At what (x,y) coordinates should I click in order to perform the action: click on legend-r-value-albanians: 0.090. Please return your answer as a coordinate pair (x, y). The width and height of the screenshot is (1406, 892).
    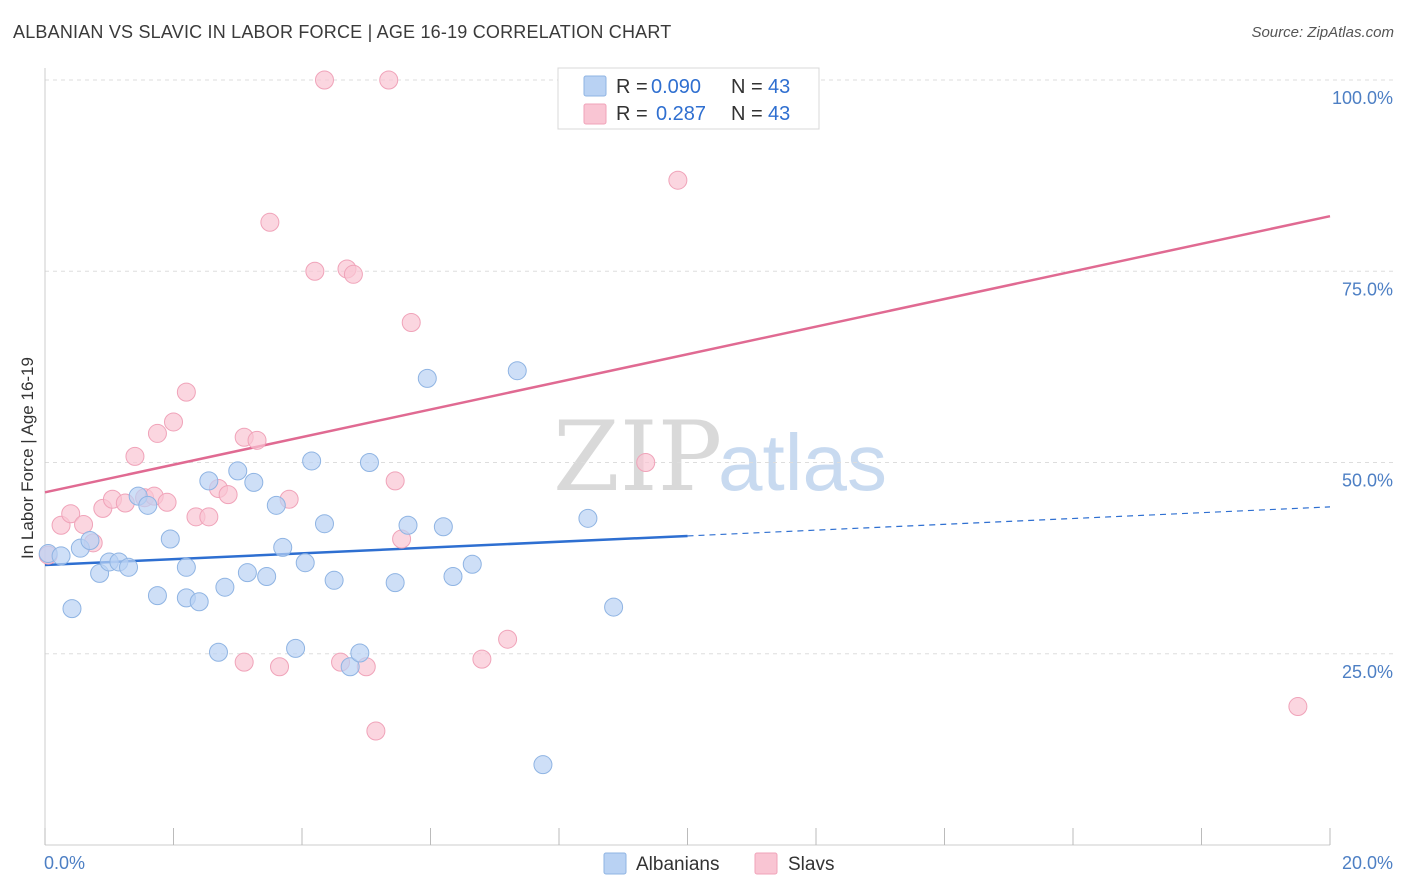
    Looking at the image, I should click on (676, 87).